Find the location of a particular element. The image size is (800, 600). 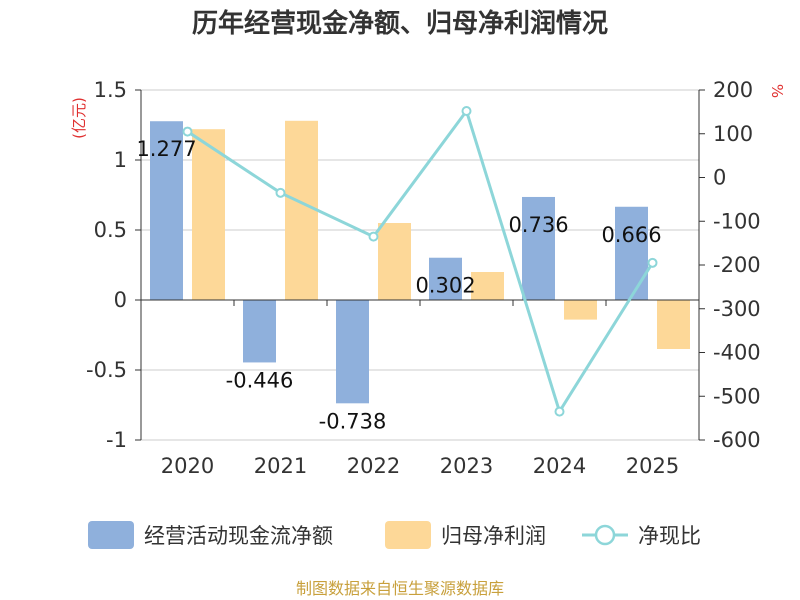

cashflow-data-label: 0.736 is located at coordinates (538, 225).